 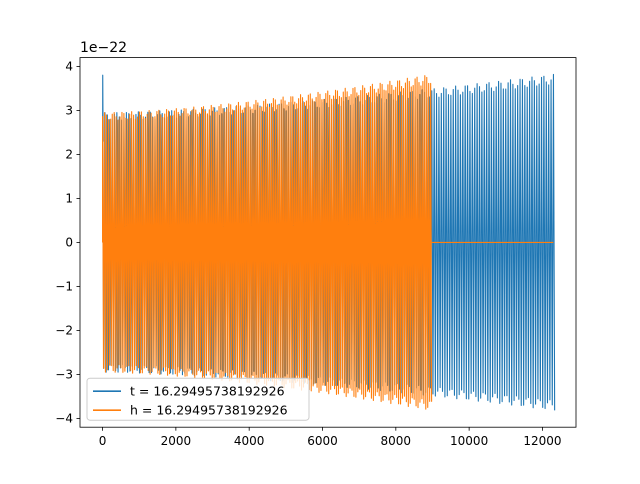 I want to click on y-tick-label: 0, so click(x=69, y=242).